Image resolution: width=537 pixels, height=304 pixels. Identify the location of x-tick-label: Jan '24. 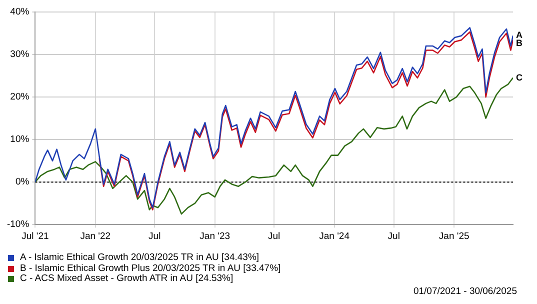
(334, 236).